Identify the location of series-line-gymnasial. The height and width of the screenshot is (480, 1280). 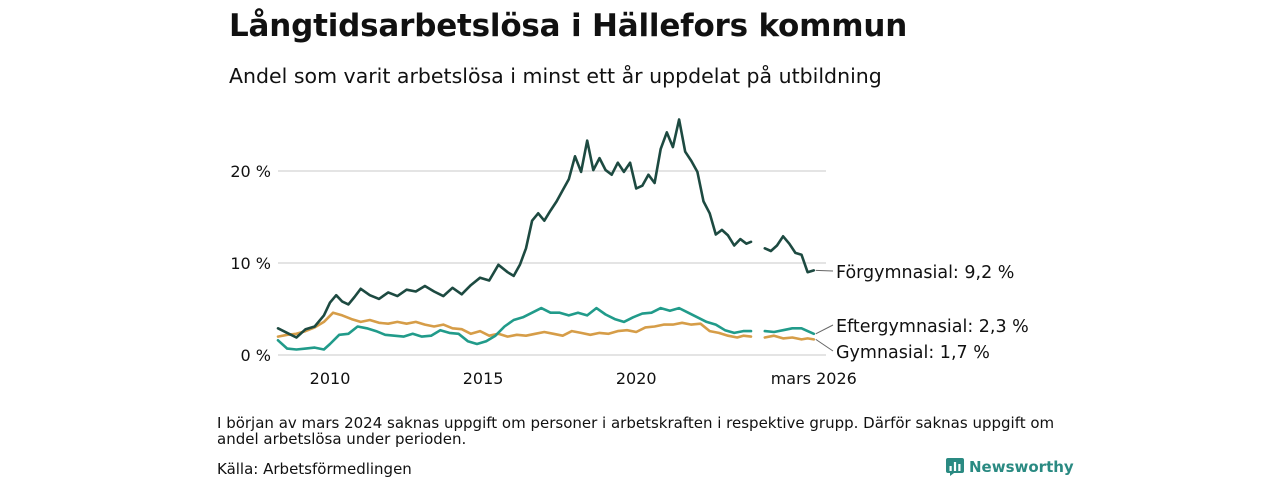
(546, 326).